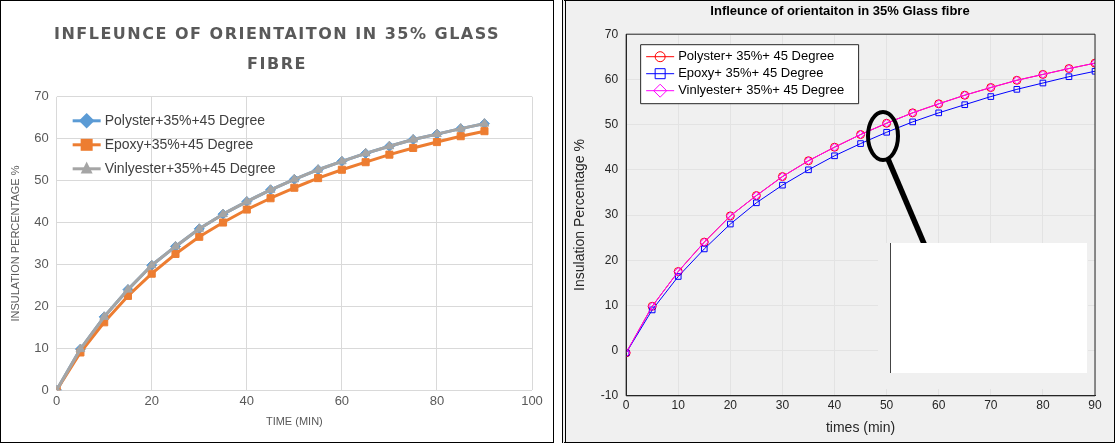  I want to click on legend-label: Epoxy+ 35%+ 45 Degree, so click(751, 73).